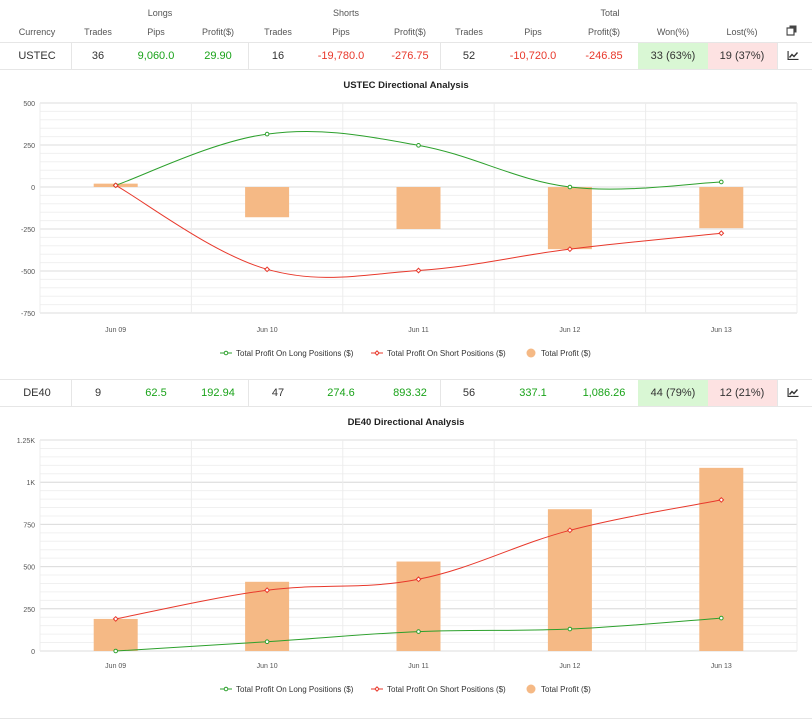  What do you see at coordinates (37, 393) in the screenshot?
I see `currency-cell: DE40` at bounding box center [37, 393].